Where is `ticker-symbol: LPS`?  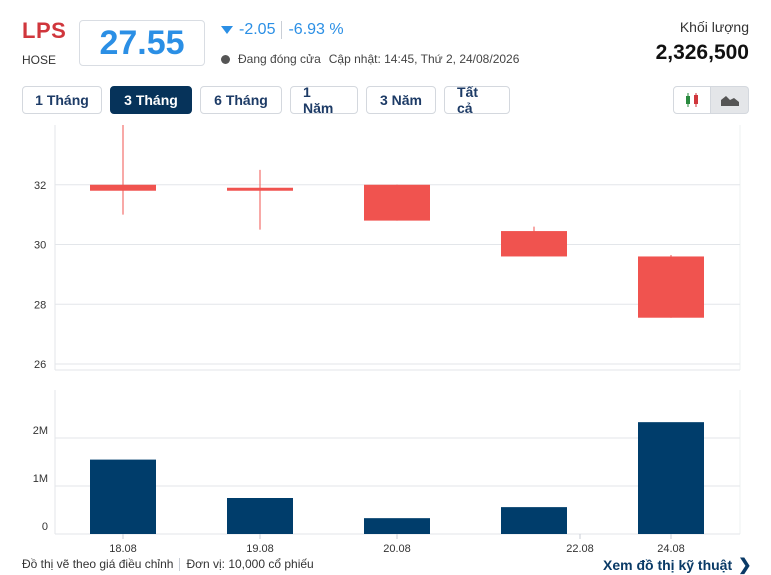
ticker-symbol: LPS is located at coordinates (44, 30).